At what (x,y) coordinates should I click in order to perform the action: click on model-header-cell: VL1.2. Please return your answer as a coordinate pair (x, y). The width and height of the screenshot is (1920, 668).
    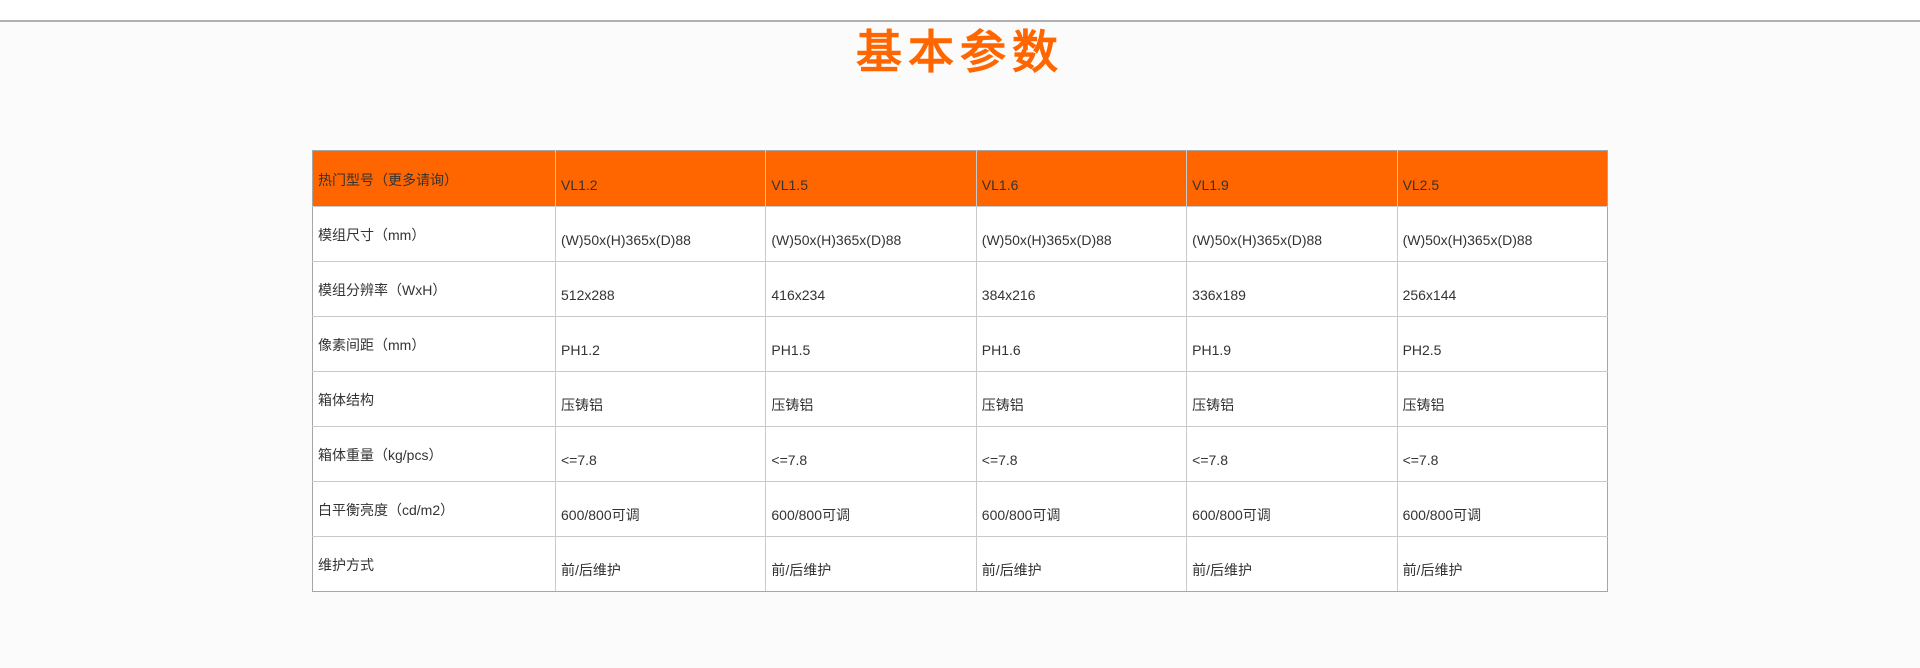
    Looking at the image, I should click on (660, 178).